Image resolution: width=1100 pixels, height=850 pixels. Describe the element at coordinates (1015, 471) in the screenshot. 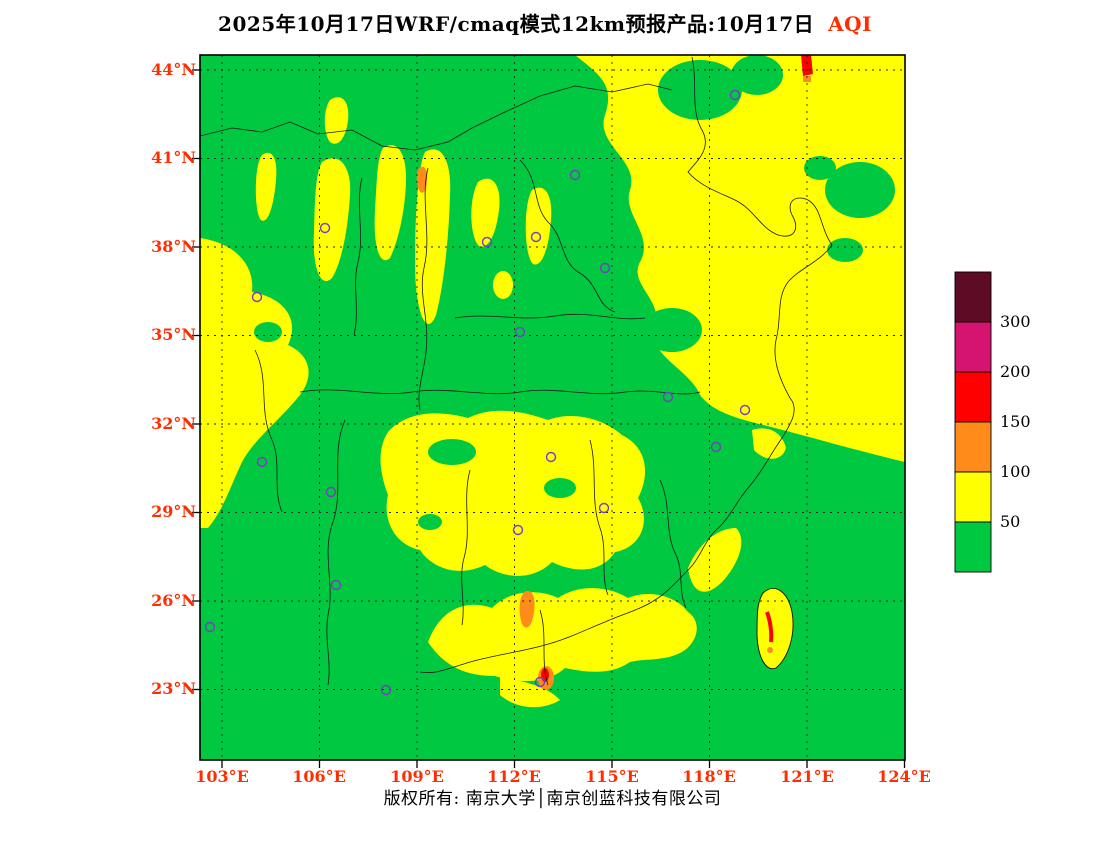

I see `legend-tick-label: 100` at that location.